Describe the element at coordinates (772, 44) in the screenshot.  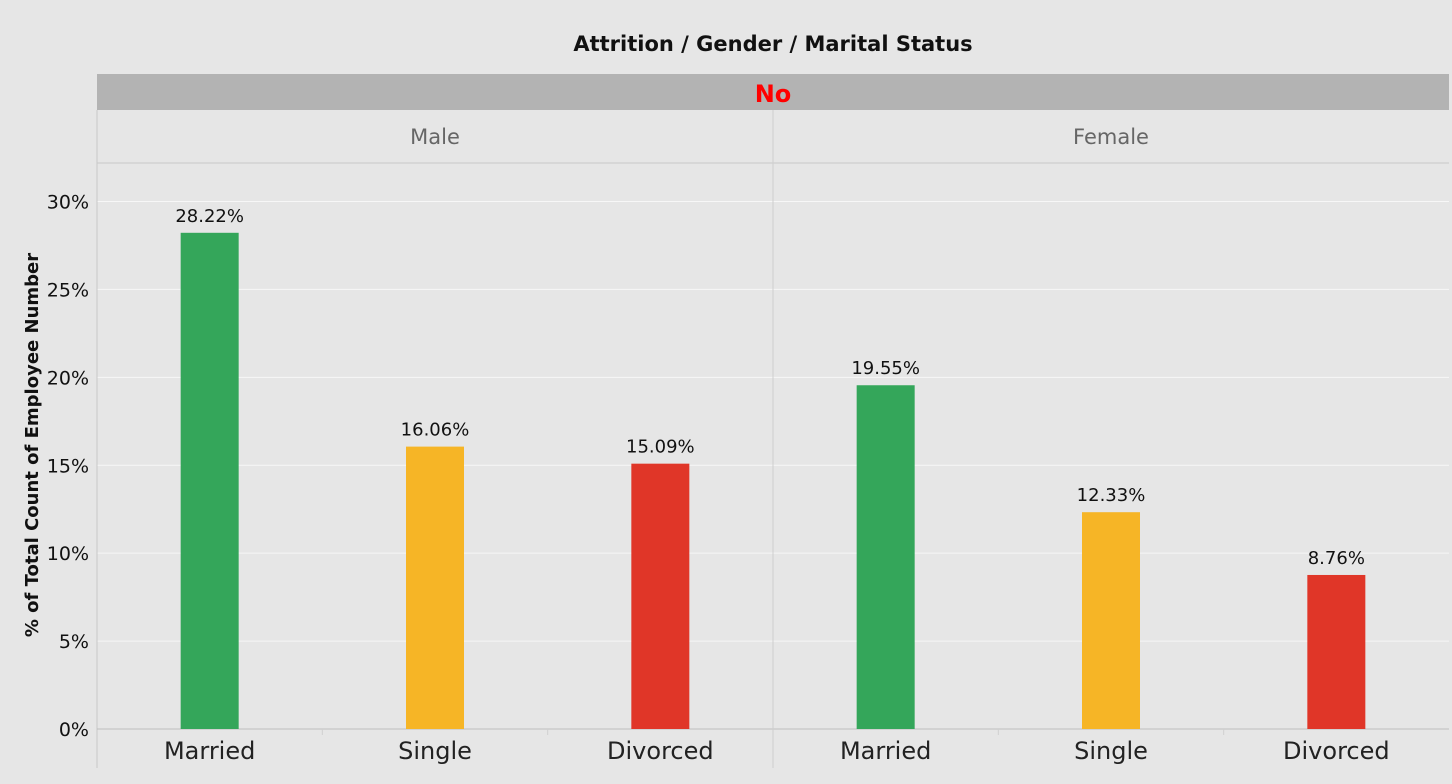
I see `chart-title: Attrition / Gender / Marital Status` at that location.